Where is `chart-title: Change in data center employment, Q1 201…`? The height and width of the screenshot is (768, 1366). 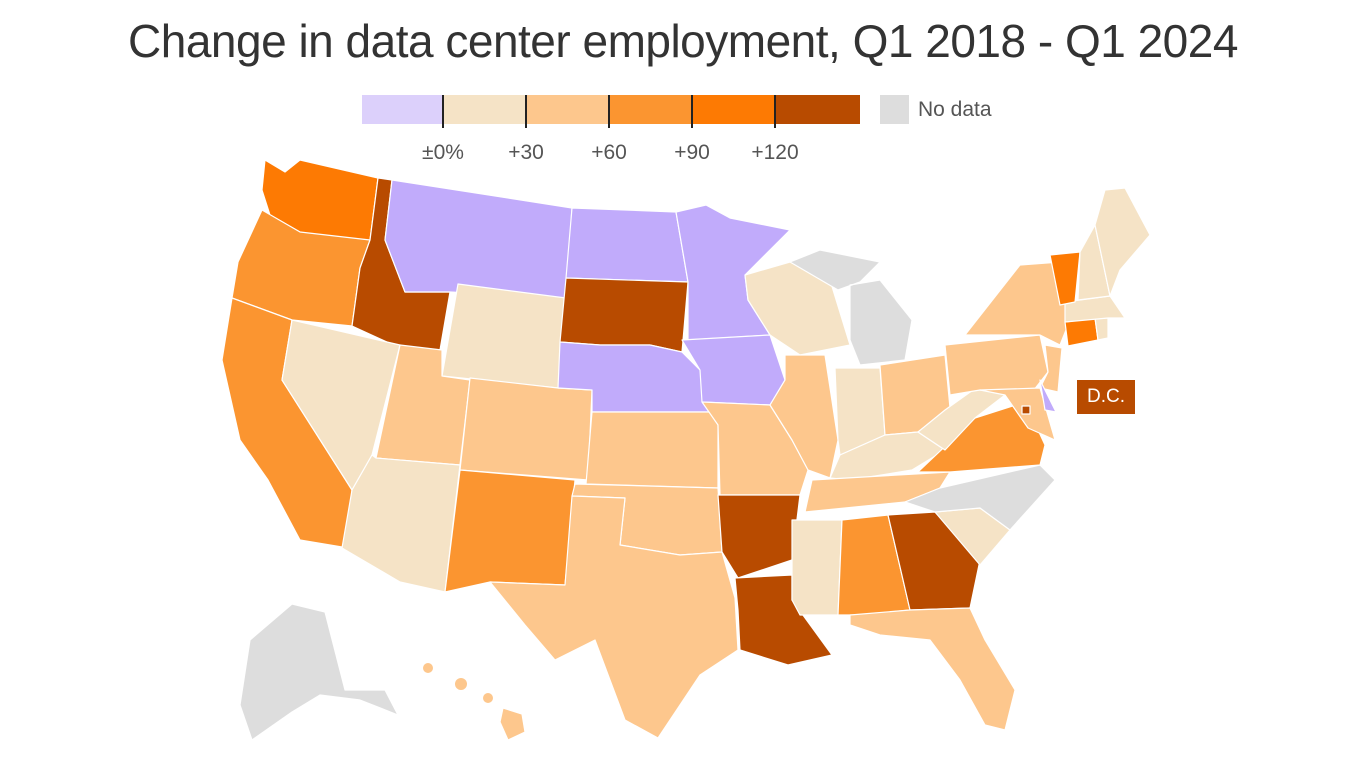
chart-title: Change in data center employment, Q1 201… is located at coordinates (683, 41).